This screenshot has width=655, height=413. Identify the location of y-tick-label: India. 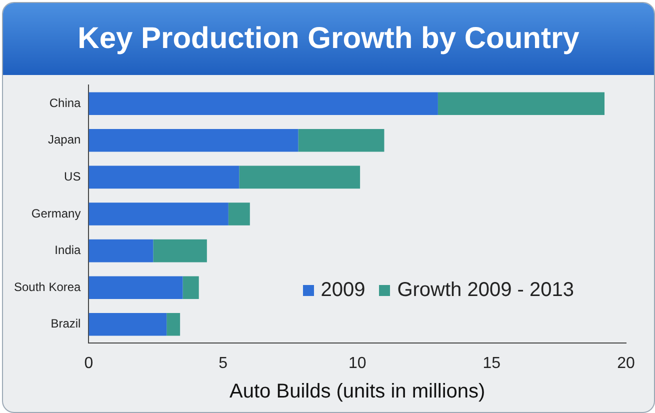
(68, 250).